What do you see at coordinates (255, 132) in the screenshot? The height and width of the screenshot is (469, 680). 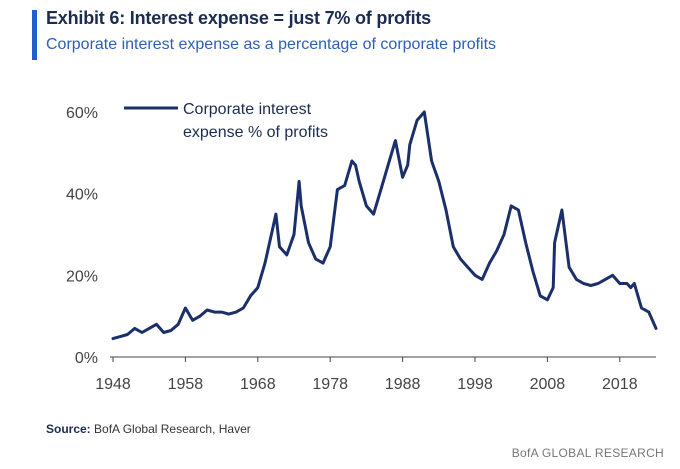 I see `legend-label: expense % of profits` at bounding box center [255, 132].